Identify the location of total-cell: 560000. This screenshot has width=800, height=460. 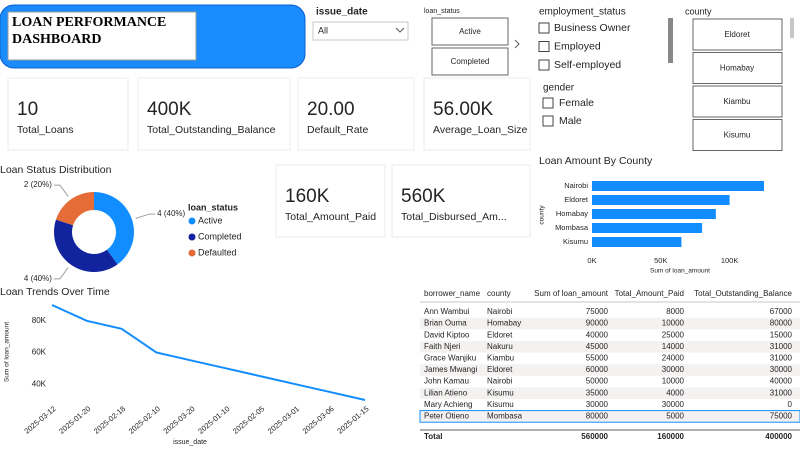
(594, 436).